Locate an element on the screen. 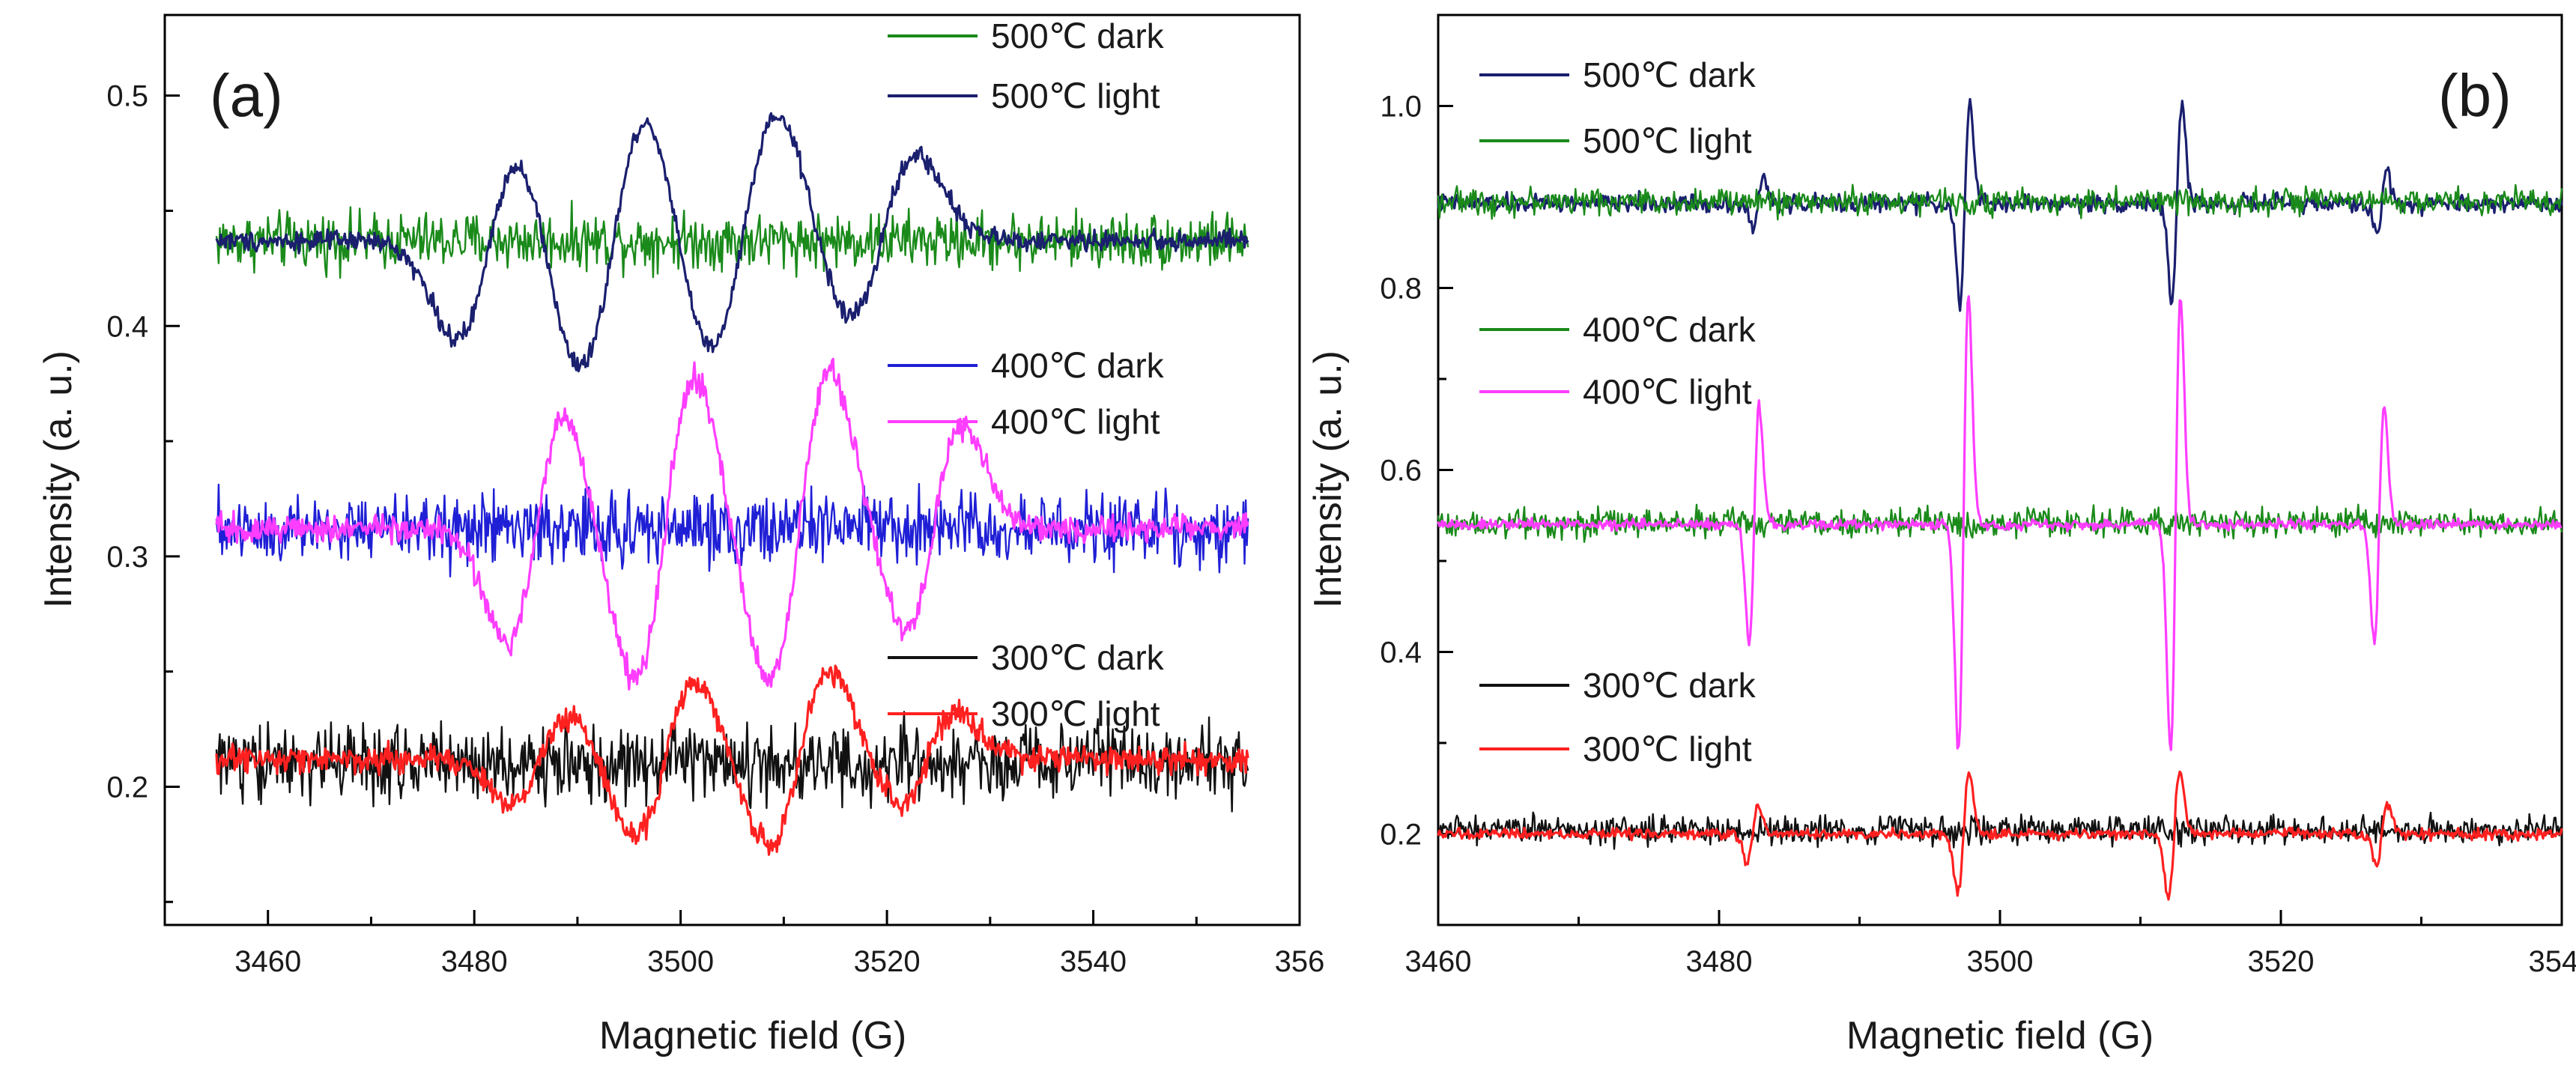 The height and width of the screenshot is (1068, 2576). panel-b-ytick-label: 0.4 is located at coordinates (1401, 653).